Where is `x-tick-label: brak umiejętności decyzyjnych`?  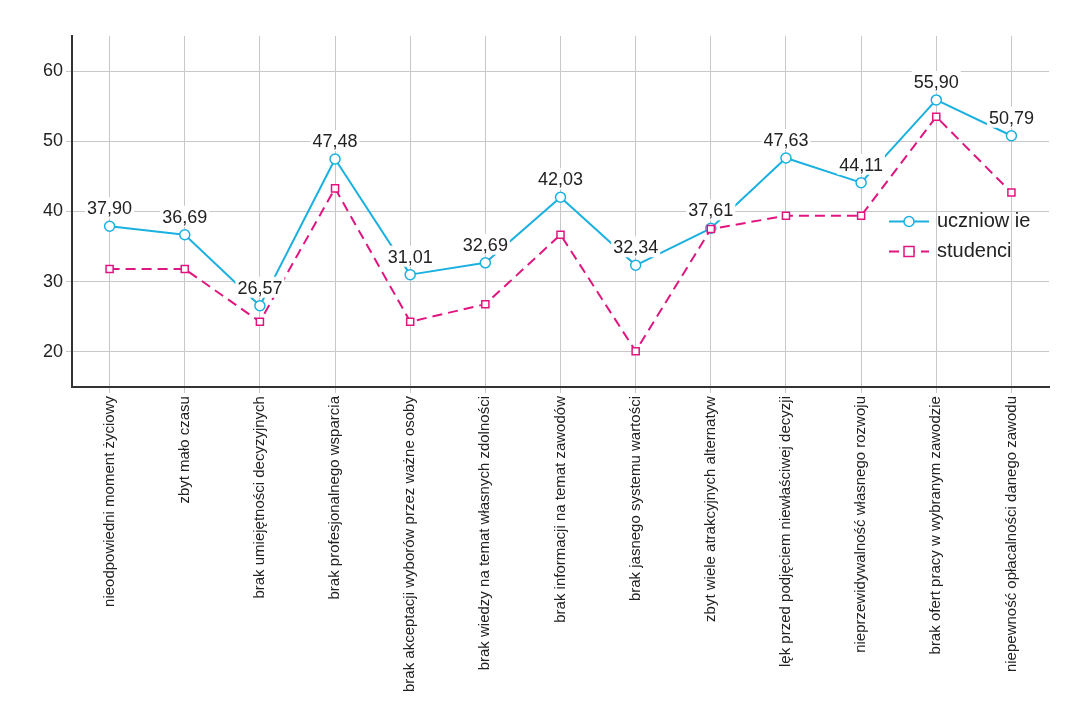
x-tick-label: brak umiejętności decyzyjnych is located at coordinates (259, 497).